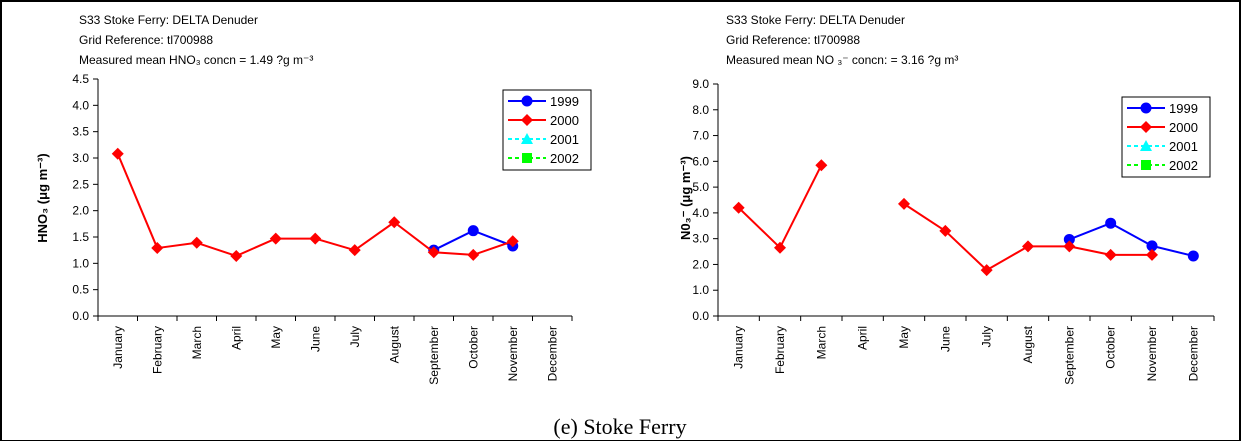 The height and width of the screenshot is (441, 1241). Describe the element at coordinates (619, 426) in the screenshot. I see `figure-caption: (e) Stoke Ferry` at that location.